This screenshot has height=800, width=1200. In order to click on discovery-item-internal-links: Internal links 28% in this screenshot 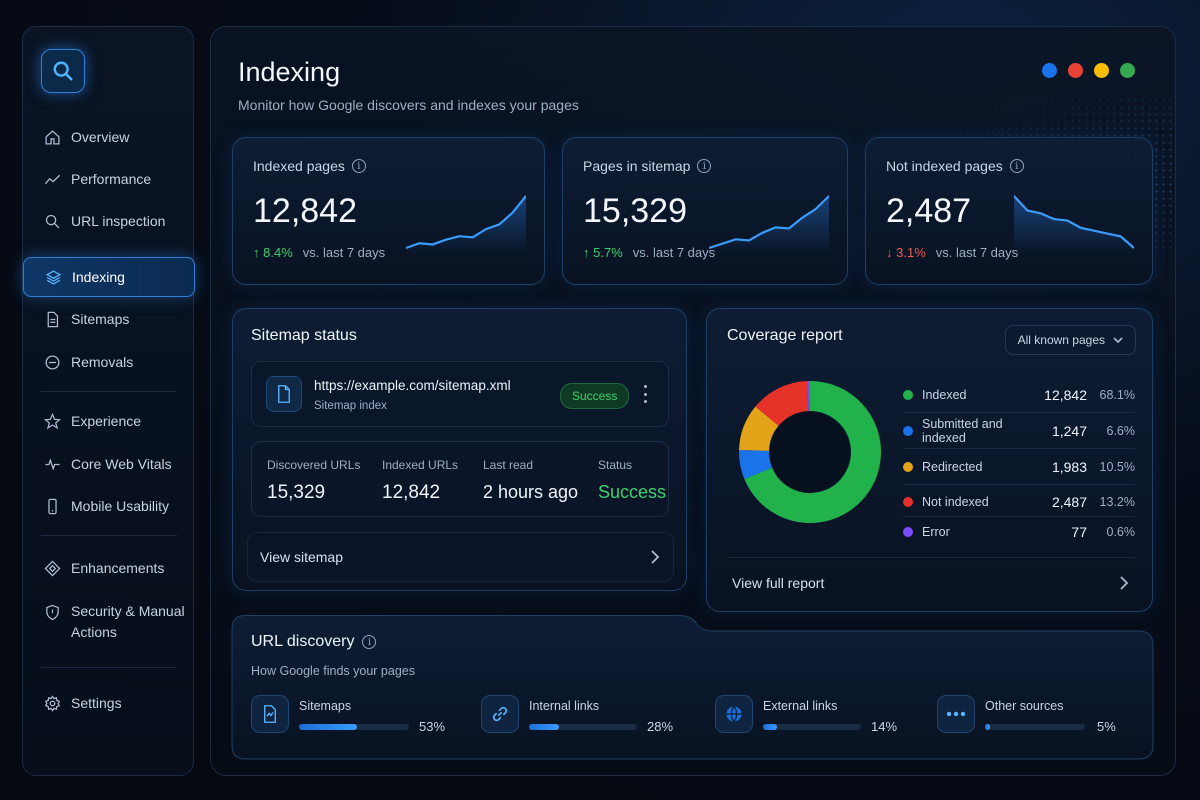, I will do `click(581, 718)`.